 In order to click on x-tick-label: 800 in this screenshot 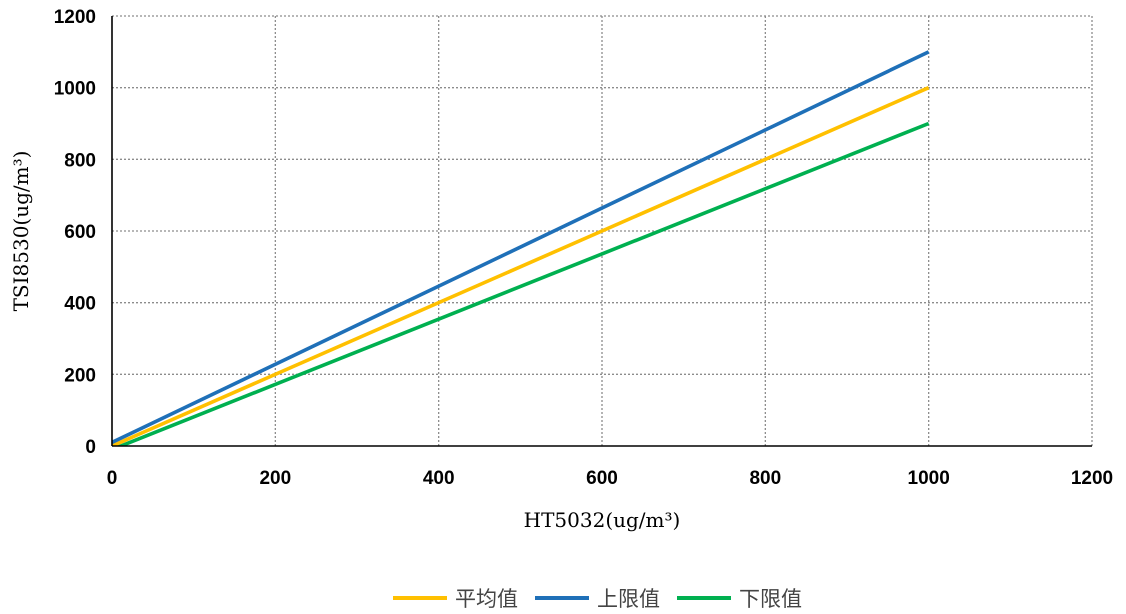, I will do `click(765, 478)`.